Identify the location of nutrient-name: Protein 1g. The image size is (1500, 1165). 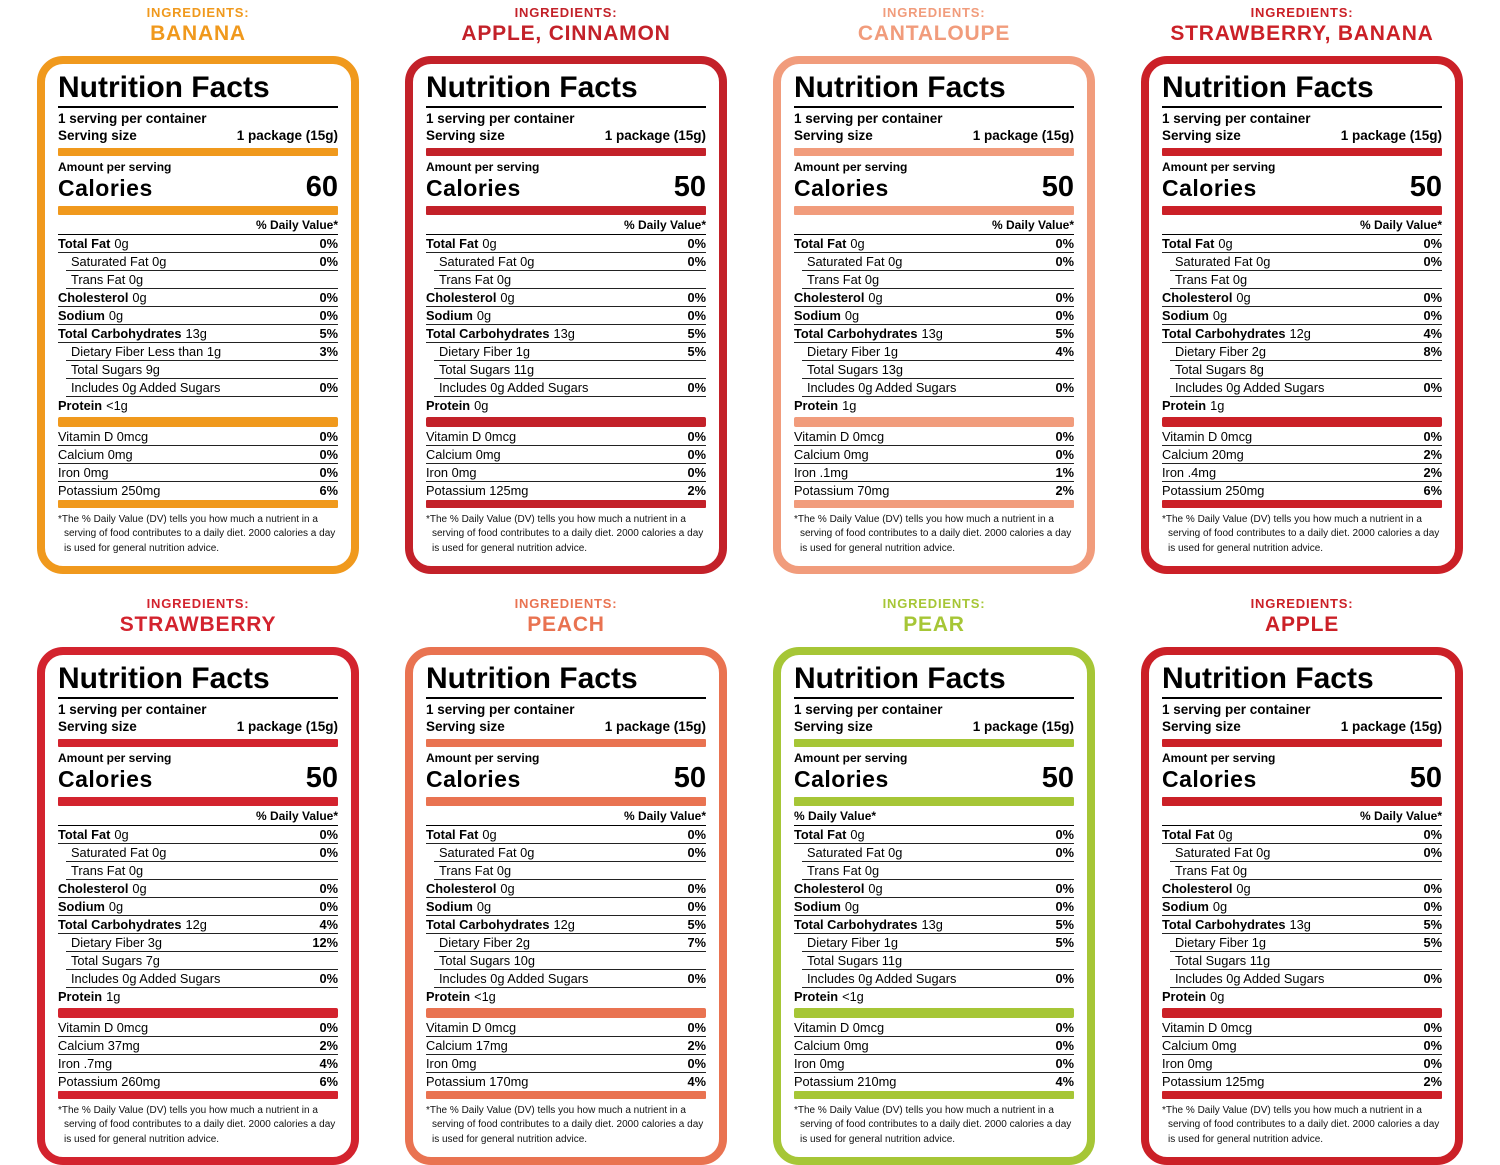
(89, 997).